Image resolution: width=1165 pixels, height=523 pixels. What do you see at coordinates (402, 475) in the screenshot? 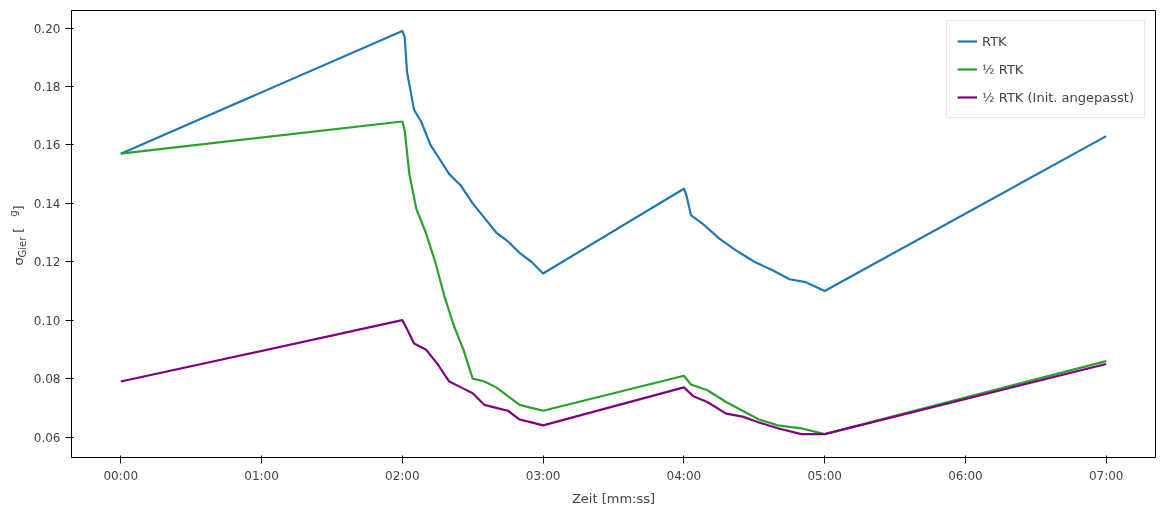
I see `x-tick-label: 02:00` at bounding box center [402, 475].